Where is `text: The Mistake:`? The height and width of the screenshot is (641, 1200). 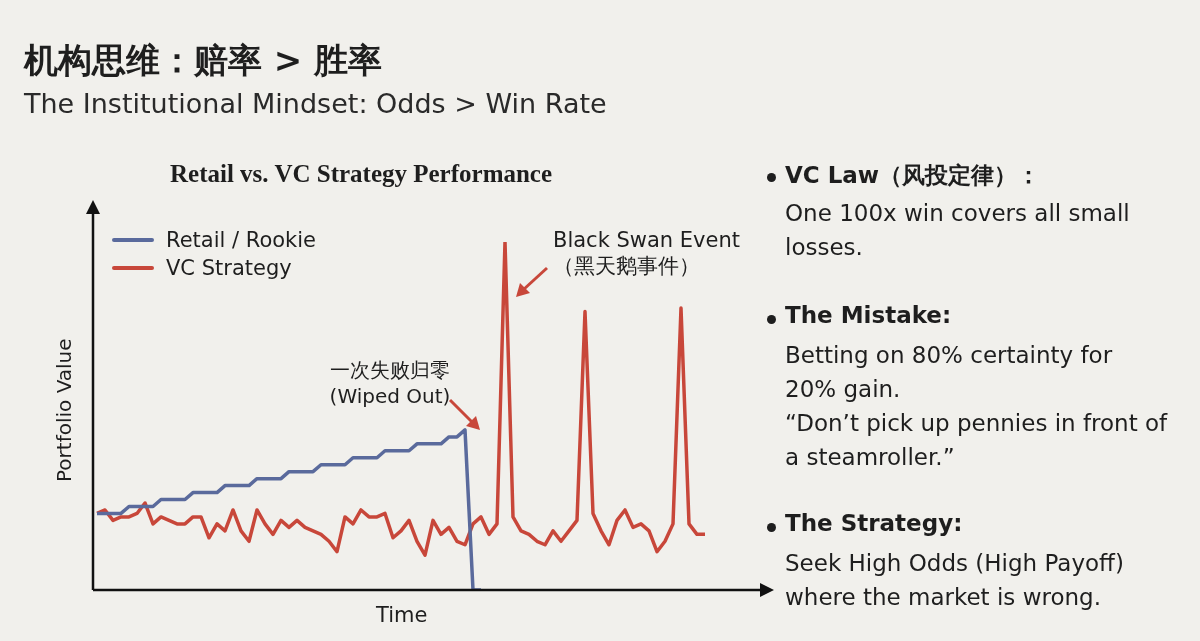 text: The Mistake: is located at coordinates (868, 315).